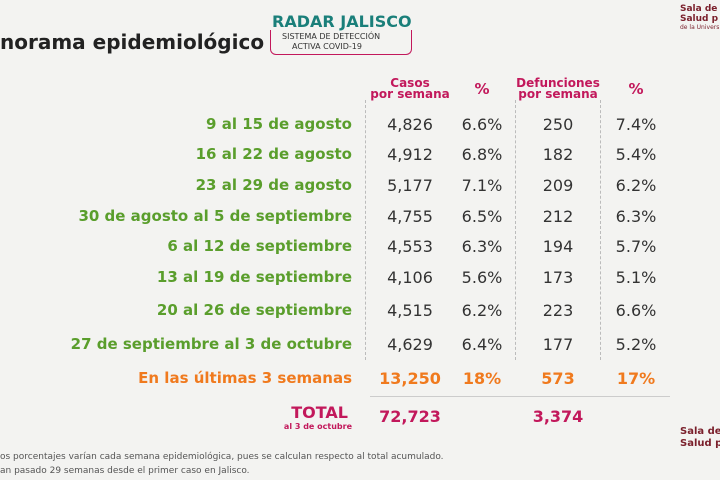 Image resolution: width=720 pixels, height=480 pixels. Describe the element at coordinates (410, 310) in the screenshot. I see `cell: 4,515` at that location.